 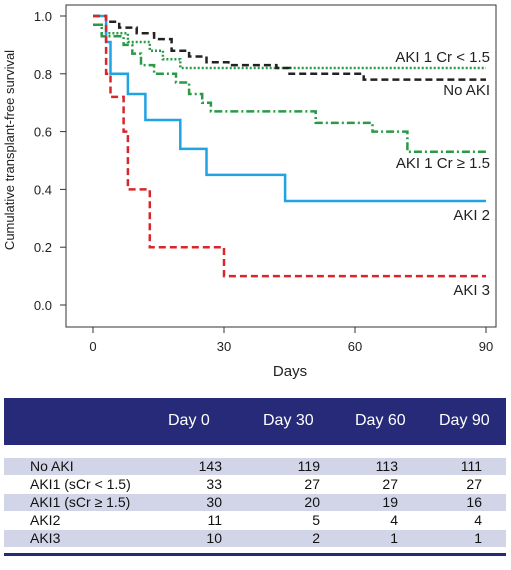 What do you see at coordinates (464, 420) in the screenshot?
I see `header-day90: Day 90` at bounding box center [464, 420].